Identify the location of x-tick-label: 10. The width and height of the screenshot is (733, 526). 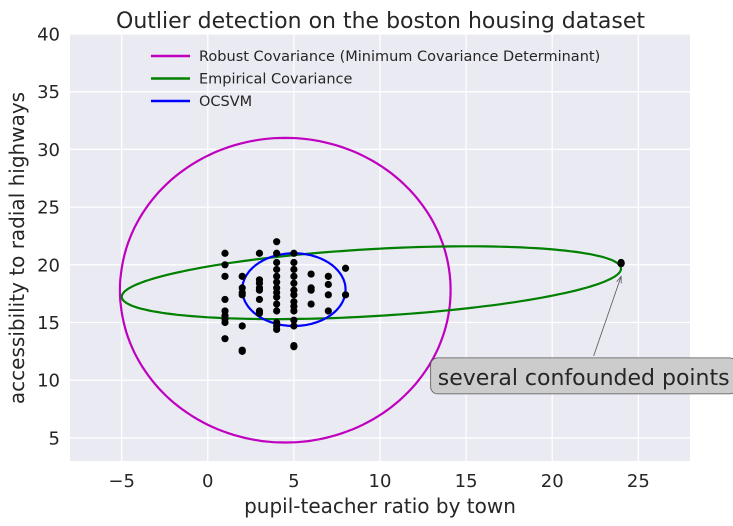
(380, 481).